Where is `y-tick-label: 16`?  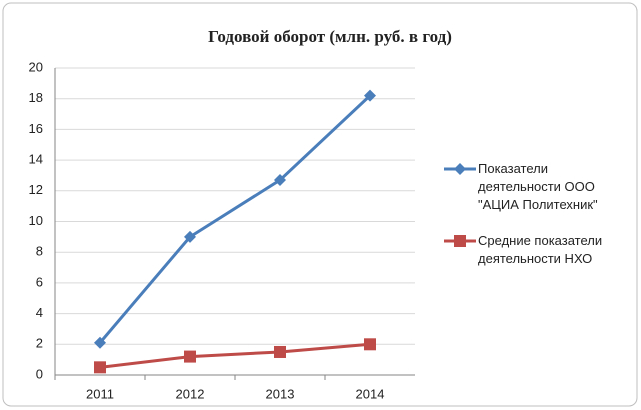
y-tick-label: 16 is located at coordinates (36, 128).